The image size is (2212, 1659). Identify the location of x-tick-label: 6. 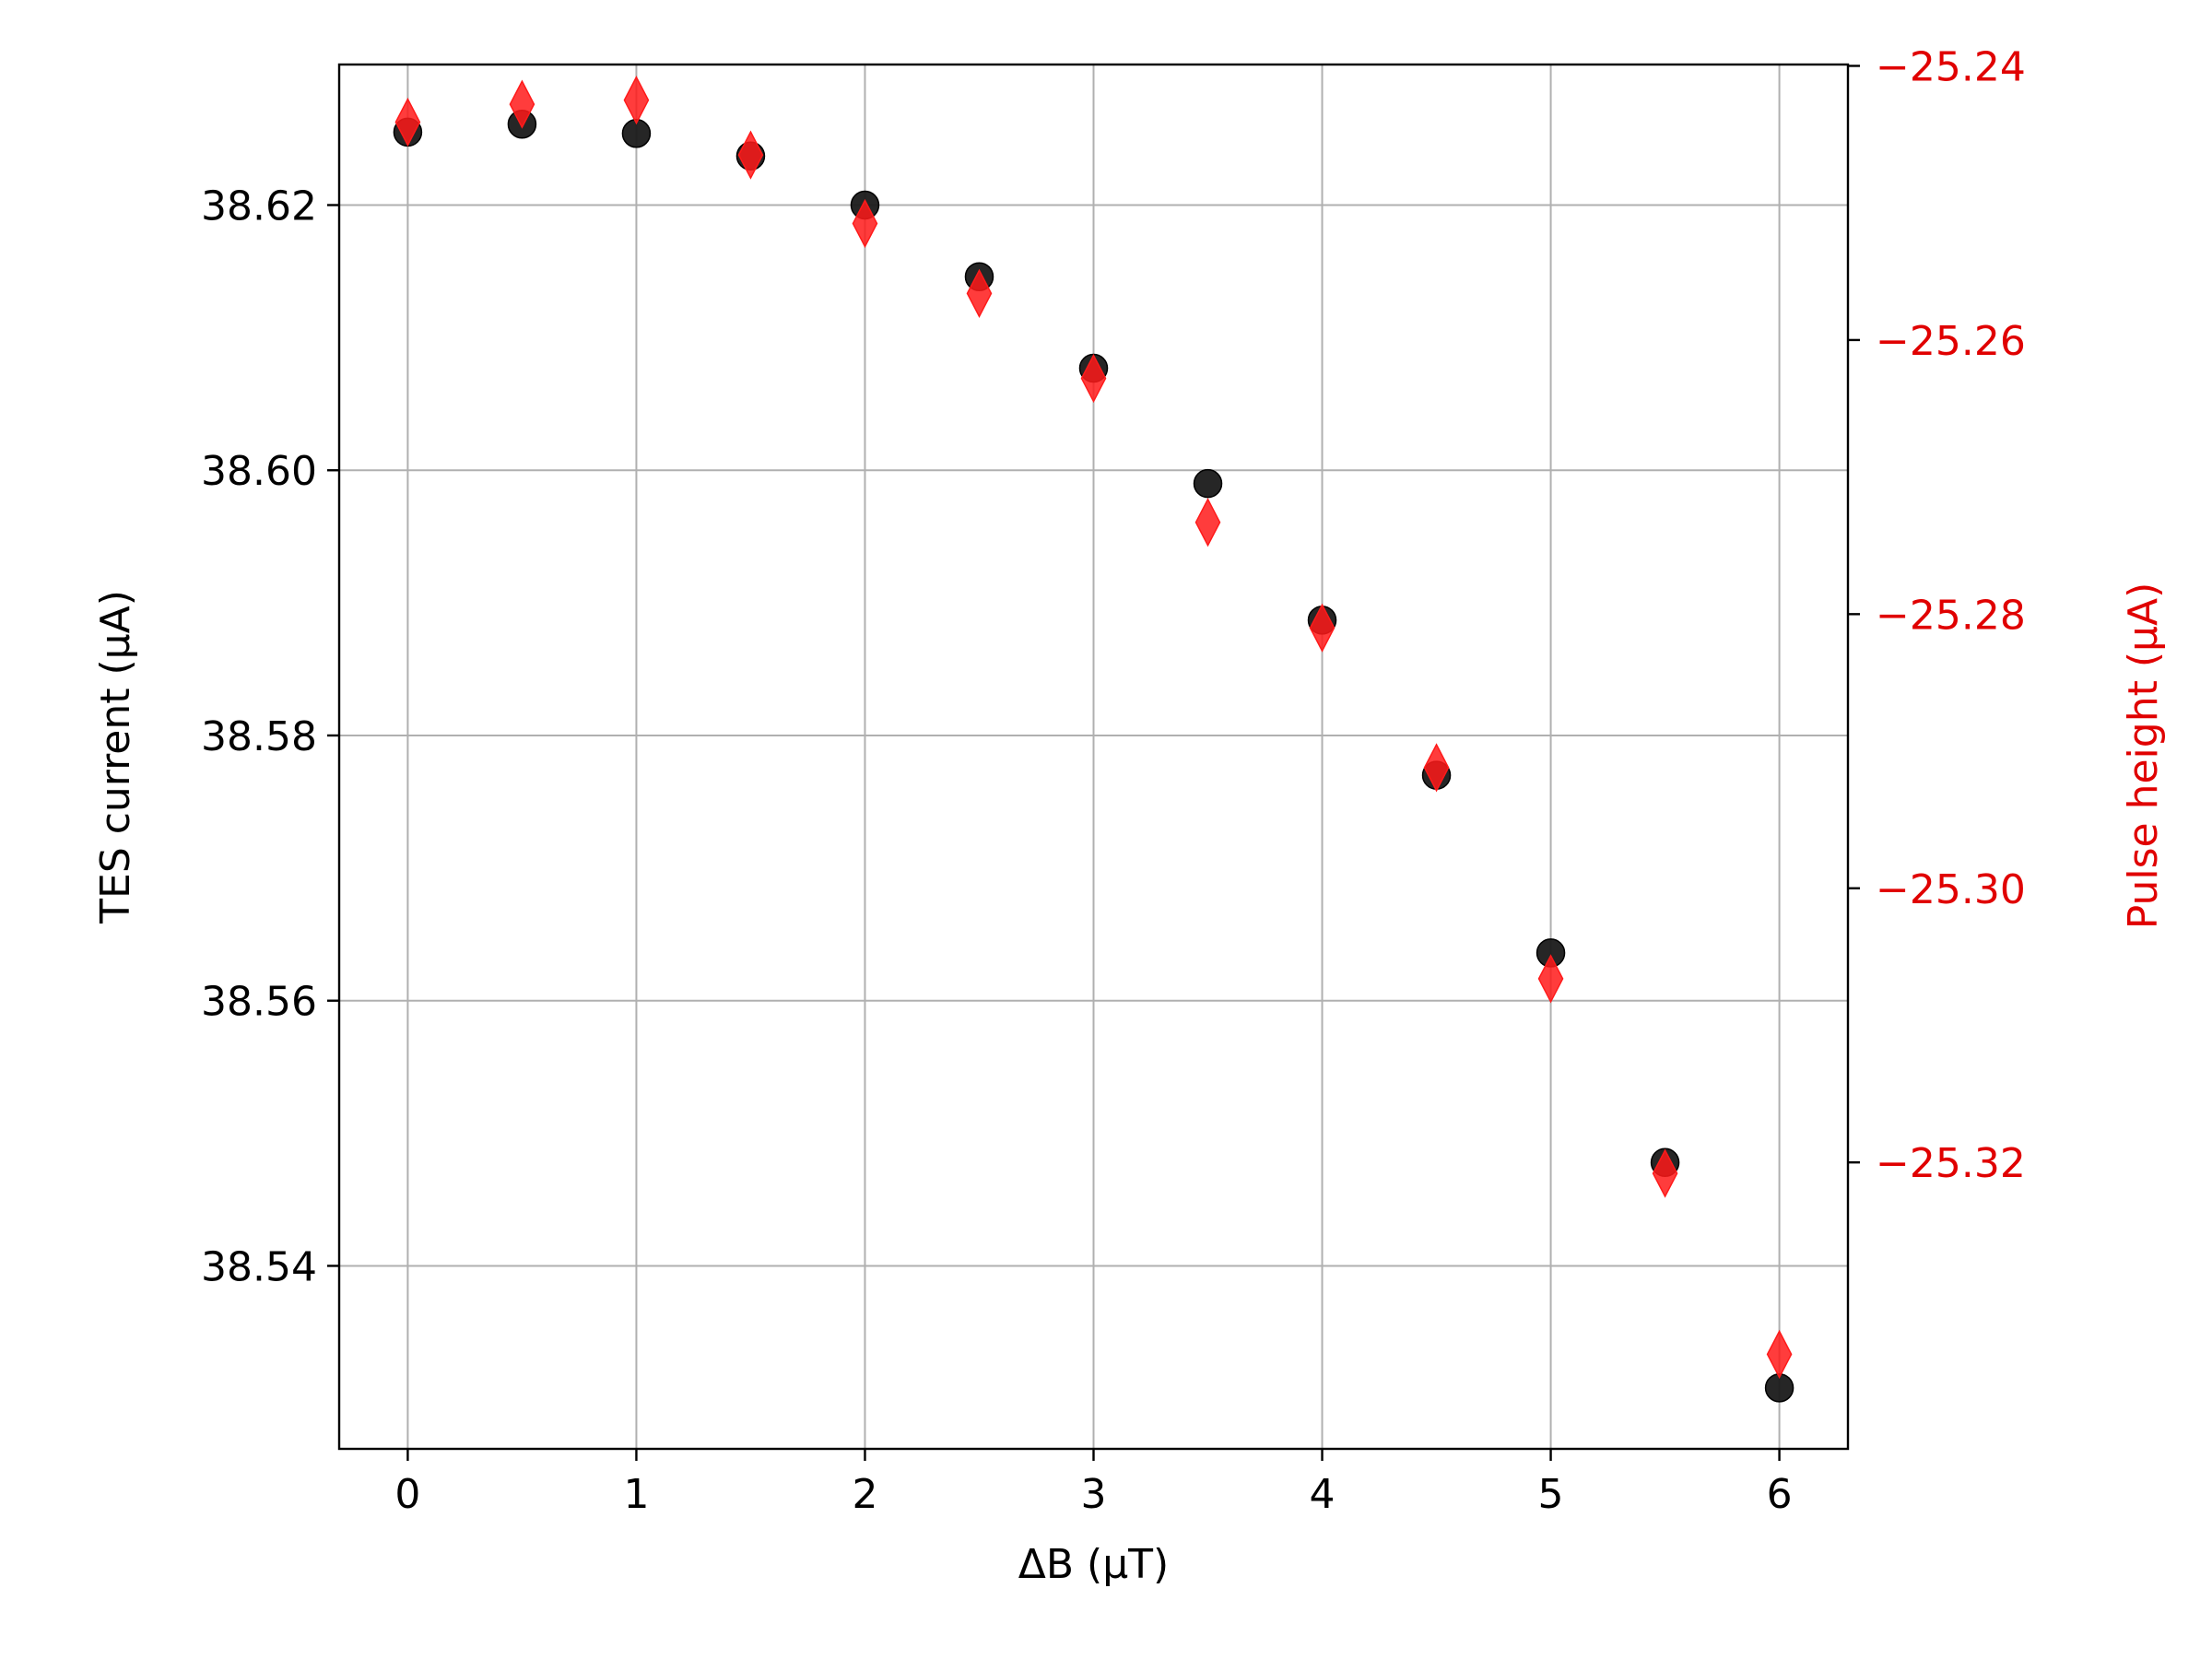
(1780, 1494).